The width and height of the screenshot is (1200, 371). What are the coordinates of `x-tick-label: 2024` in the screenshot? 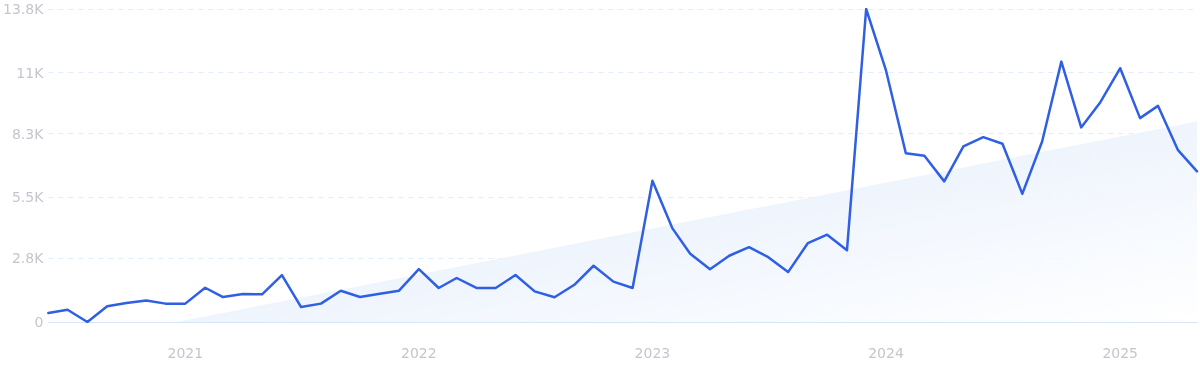 It's located at (886, 353).